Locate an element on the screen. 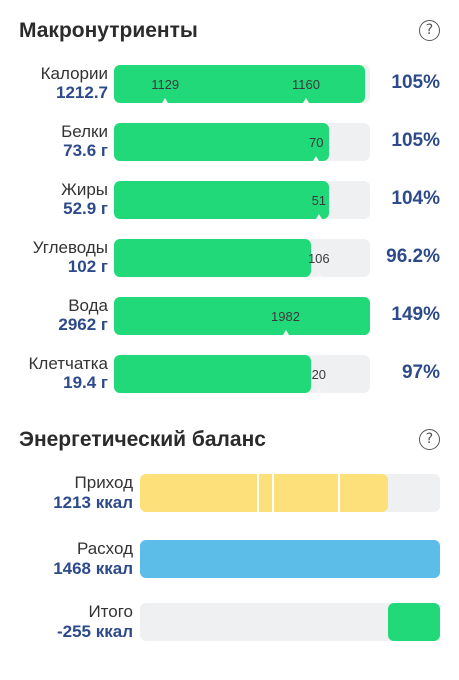  energy-name: Итого is located at coordinates (110, 611).